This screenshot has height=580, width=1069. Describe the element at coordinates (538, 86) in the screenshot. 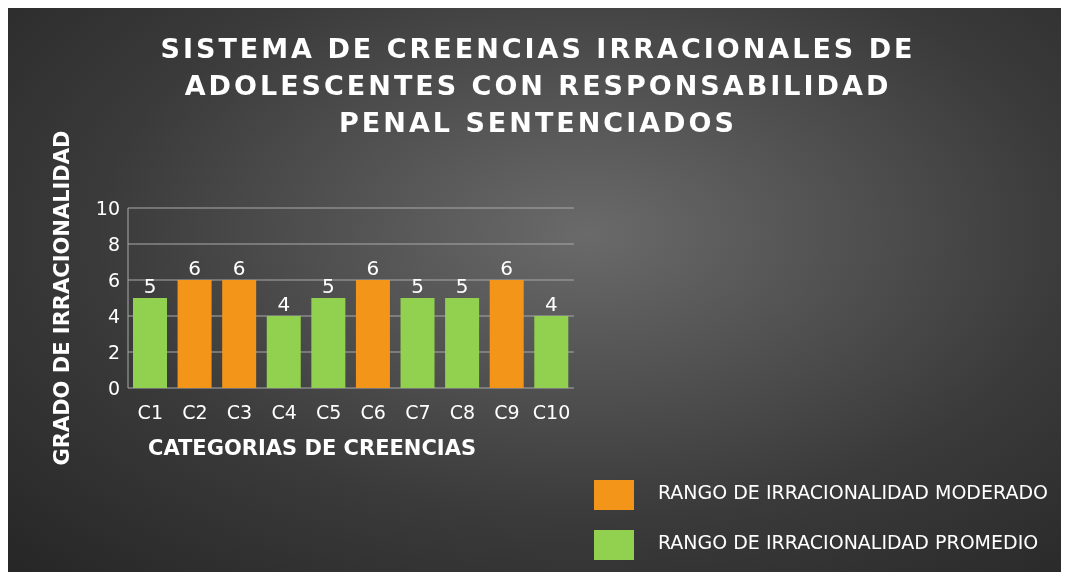

I see `chart-title: SISTEMA DE CREENCIAS IRRACIONALES DE ADOLESCENTES CON RESPONSABILIDAD PENAL SENTENCIADOS` at that location.